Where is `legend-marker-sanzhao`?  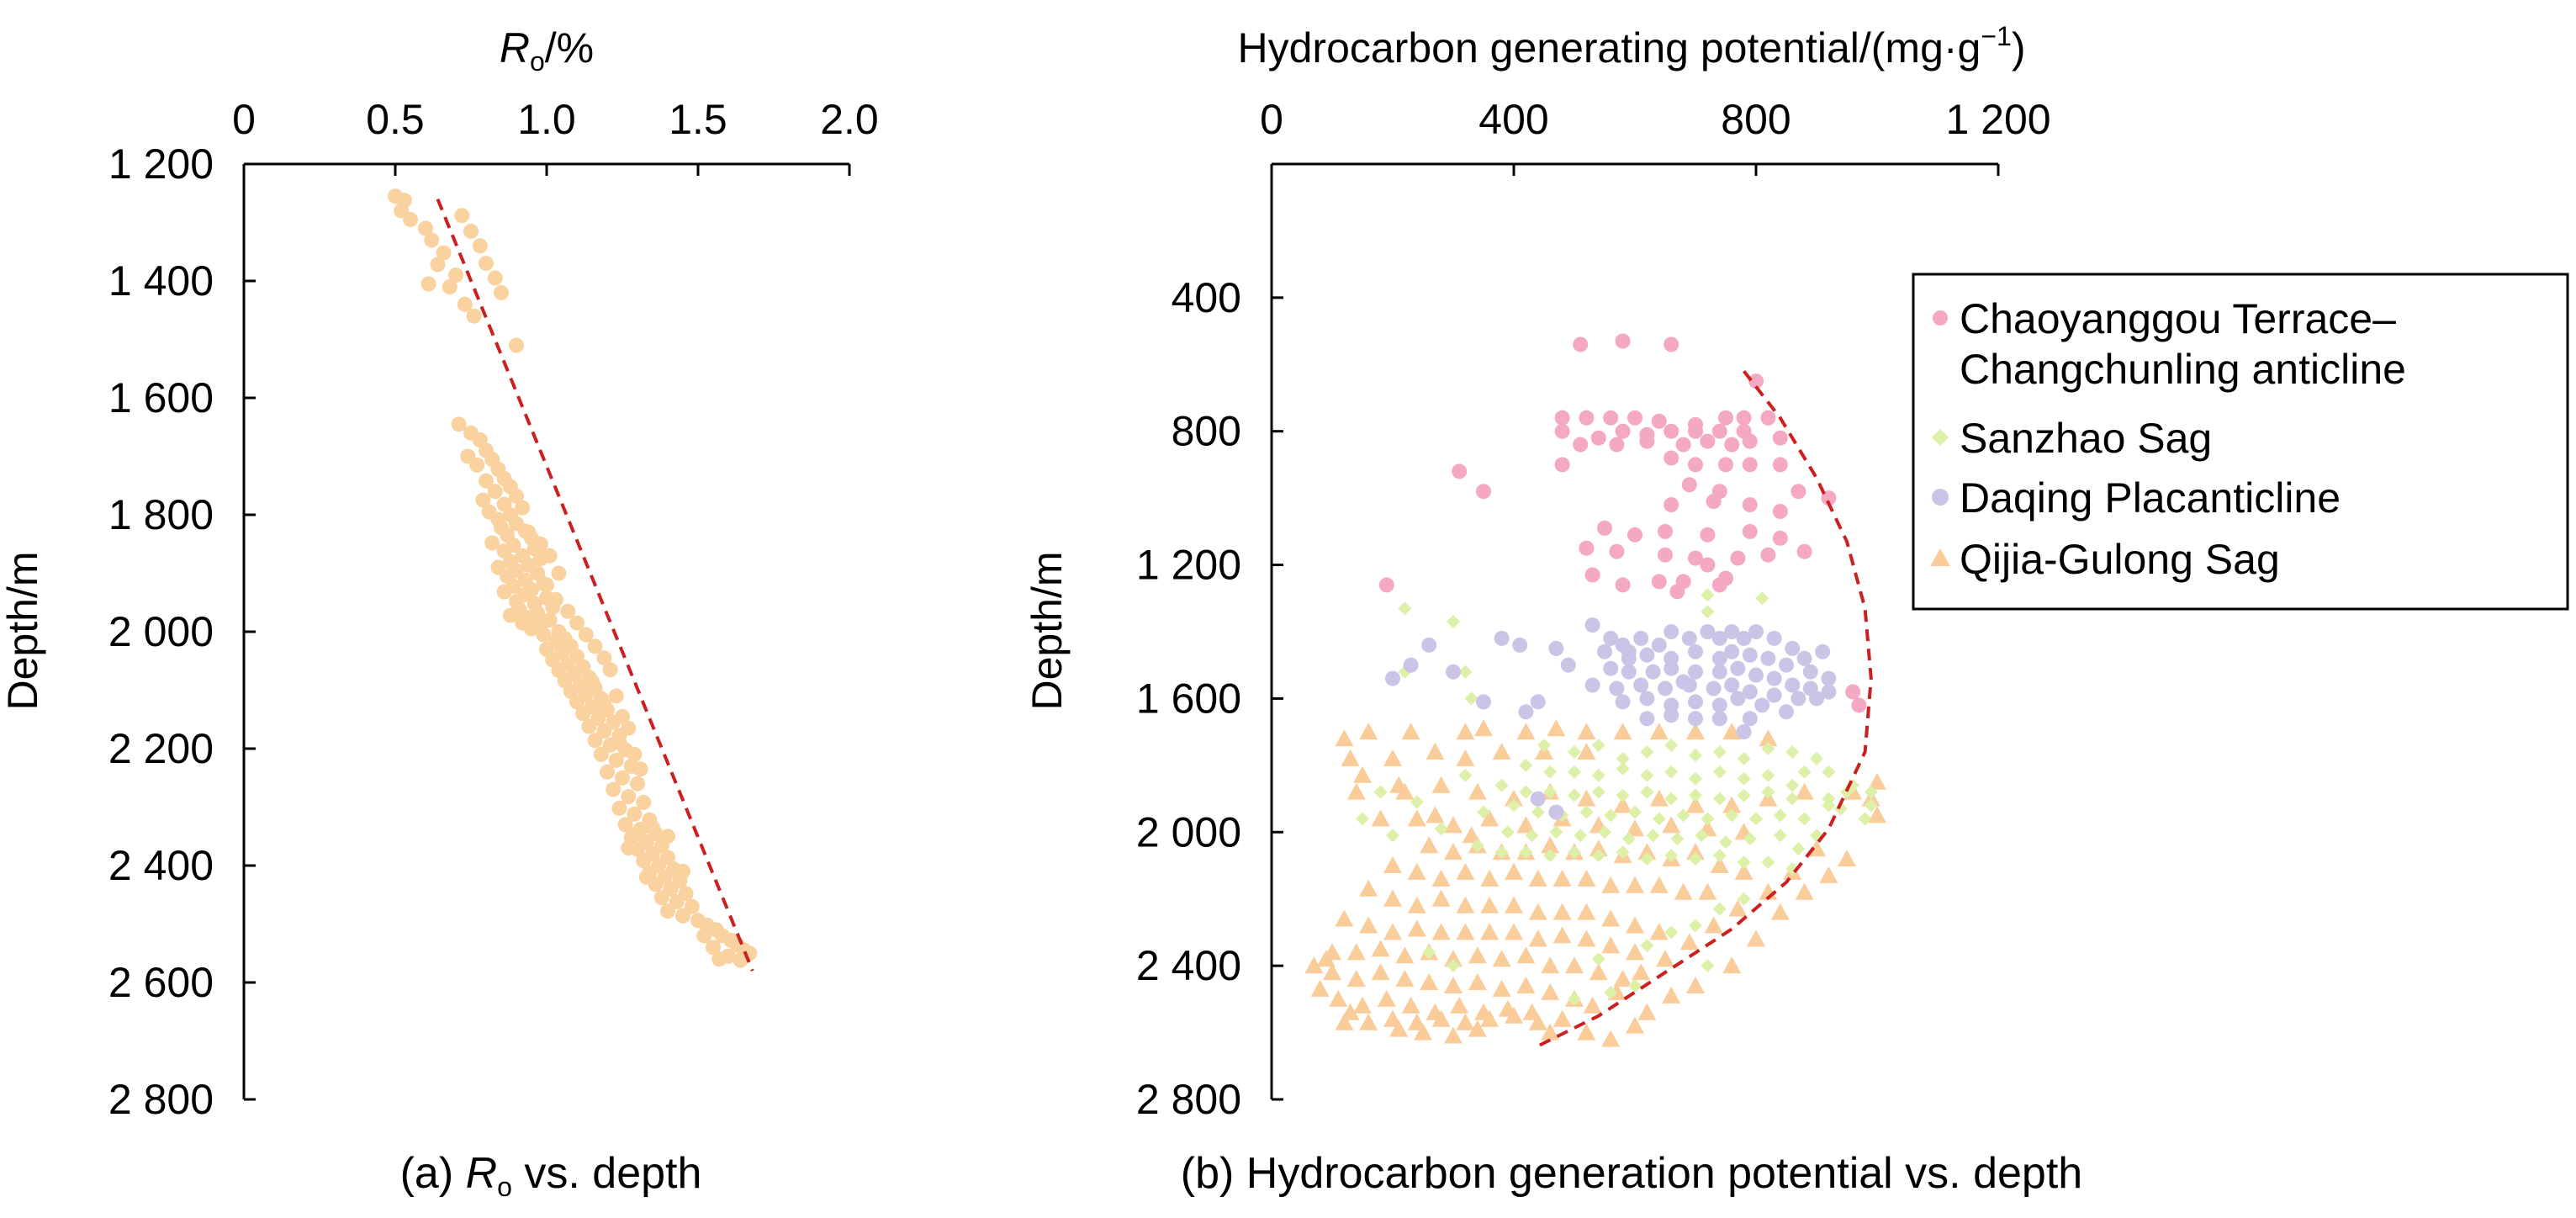
legend-marker-sanzhao is located at coordinates (1940, 438).